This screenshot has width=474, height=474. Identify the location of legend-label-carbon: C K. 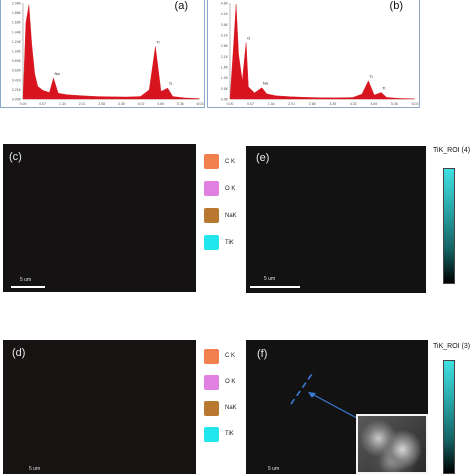
(230, 161).